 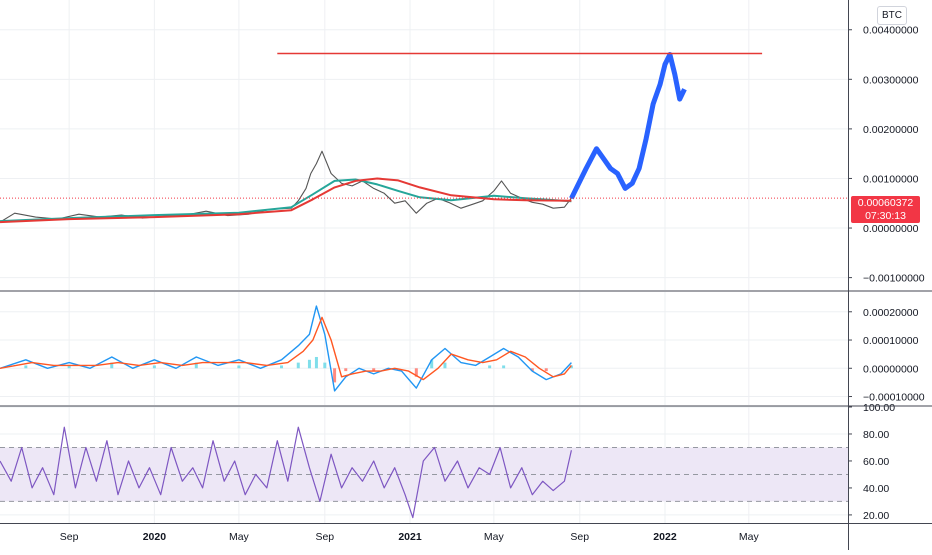 I want to click on currency-badge: BTC, so click(x=892, y=15).